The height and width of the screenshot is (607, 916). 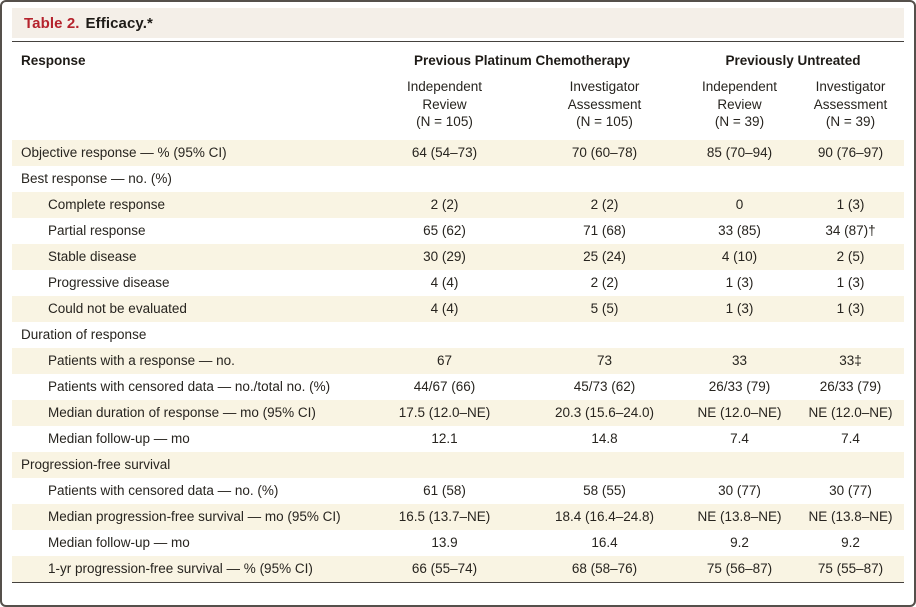 I want to click on cell-value: 45/73 (62), so click(x=604, y=387).